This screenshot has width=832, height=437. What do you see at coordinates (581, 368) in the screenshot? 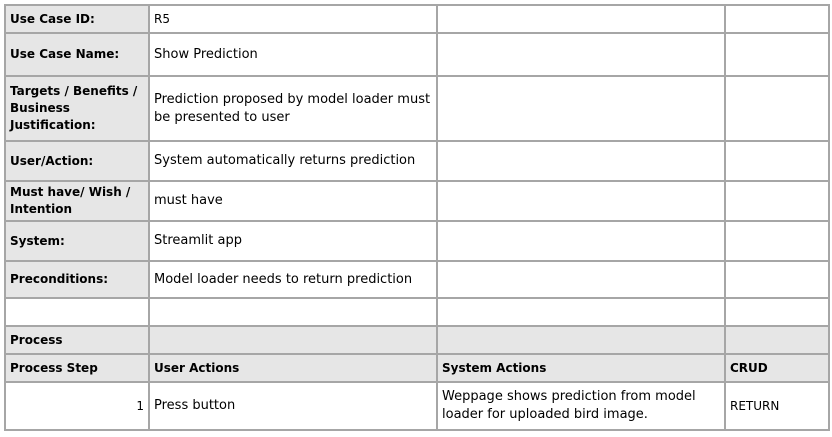
I see `system-actions-header: System Actions` at bounding box center [581, 368].